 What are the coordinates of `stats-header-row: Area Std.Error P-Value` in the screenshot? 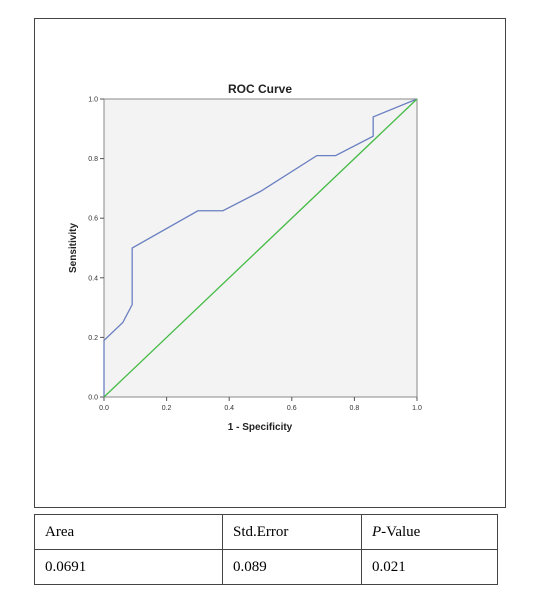 It's located at (266, 532).